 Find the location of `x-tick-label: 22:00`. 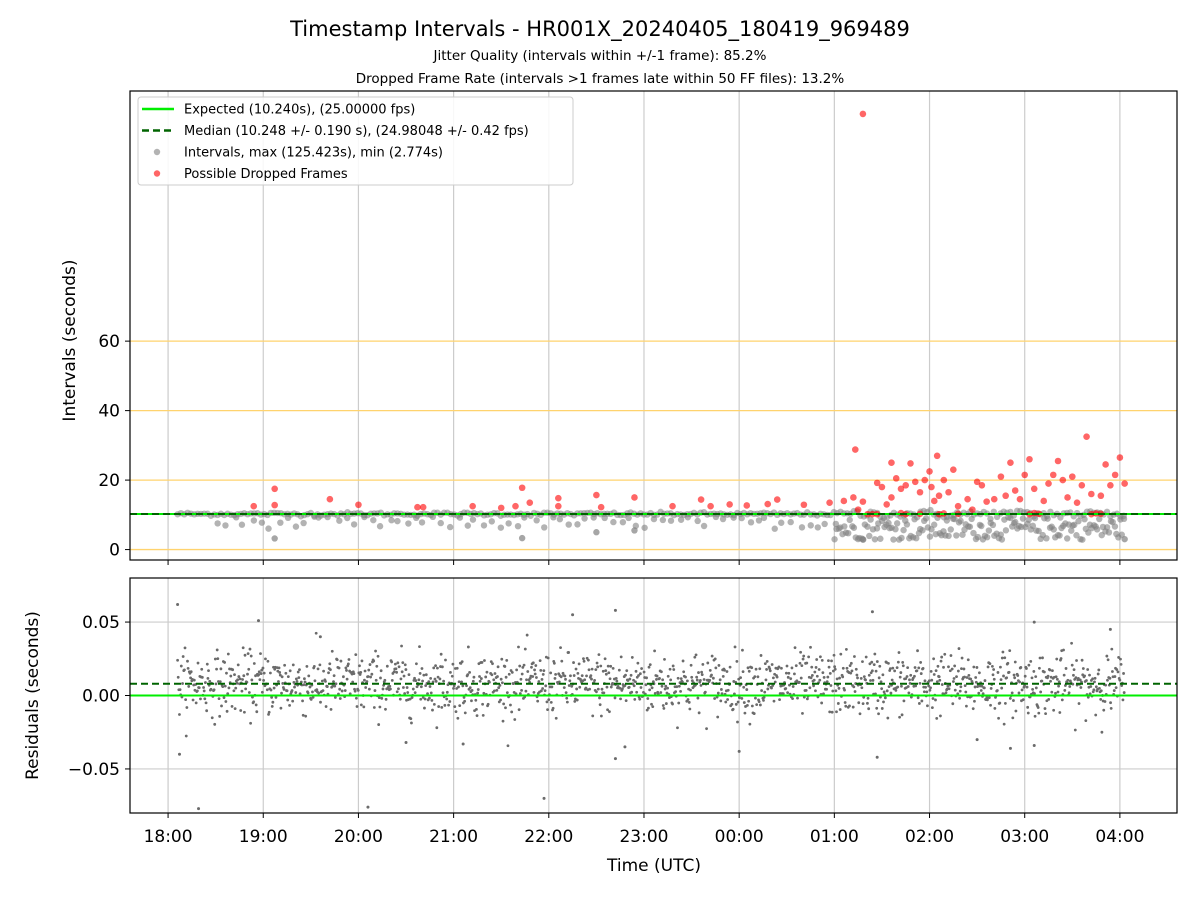

x-tick-label: 22:00 is located at coordinates (548, 837).